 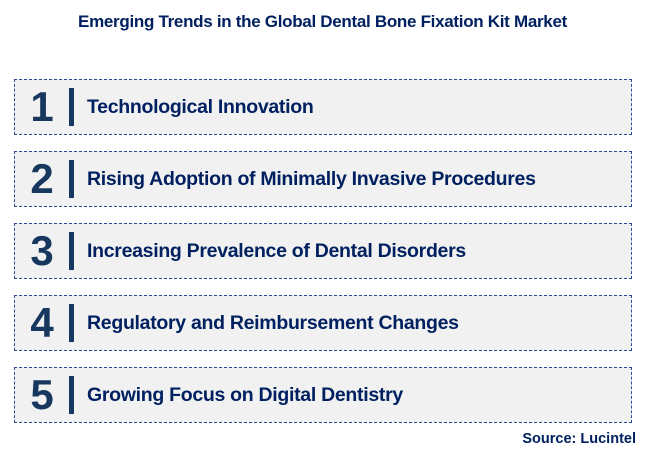 What do you see at coordinates (42, 322) in the screenshot?
I see `trend-number: 4` at bounding box center [42, 322].